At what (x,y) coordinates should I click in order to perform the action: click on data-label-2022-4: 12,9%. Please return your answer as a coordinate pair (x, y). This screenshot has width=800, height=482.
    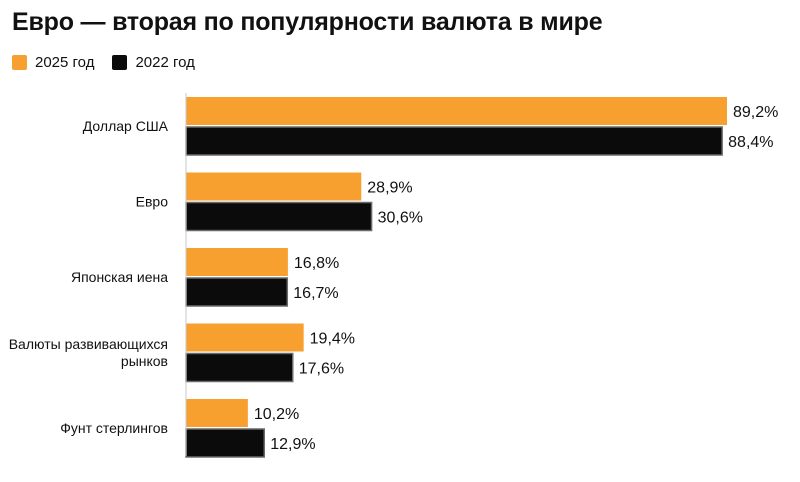
    Looking at the image, I should click on (292, 444).